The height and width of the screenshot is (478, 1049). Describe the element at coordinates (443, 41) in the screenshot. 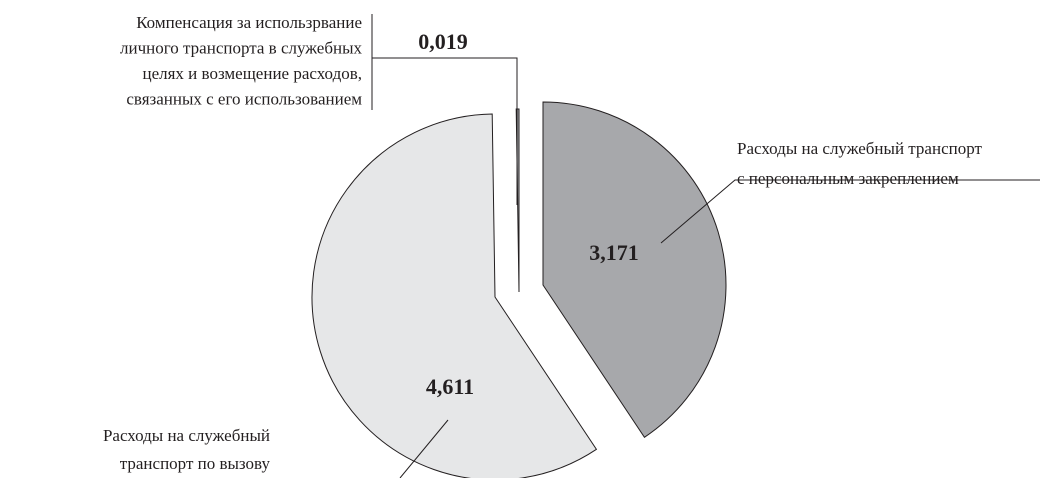

I see `value-label: 0,019` at that location.